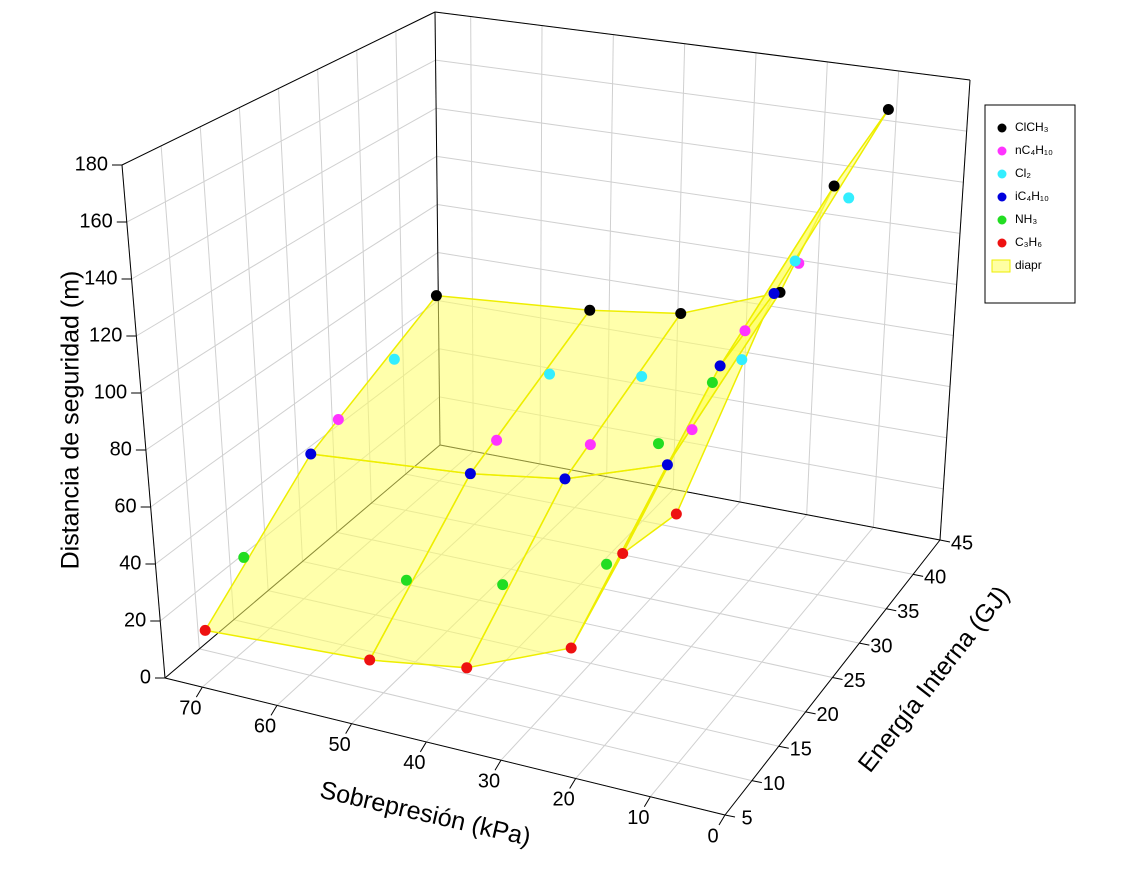  What do you see at coordinates (414, 763) in the screenshot?
I see `x-tick-label: 40` at bounding box center [414, 763].